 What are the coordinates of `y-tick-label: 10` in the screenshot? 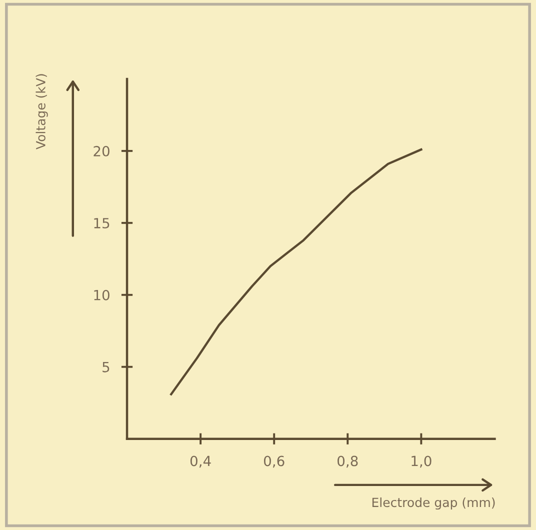 It's located at (102, 295).